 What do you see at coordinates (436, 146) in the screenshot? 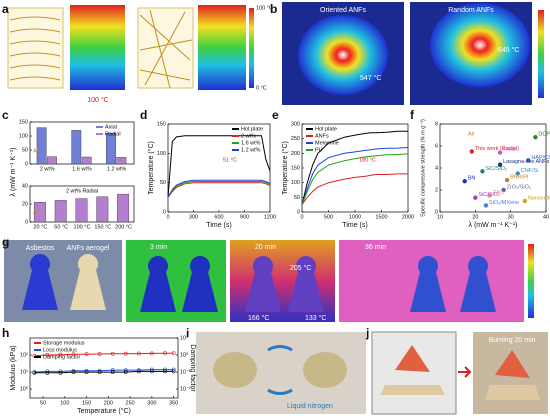
I see `y-tick-label: 6` at bounding box center [436, 146].